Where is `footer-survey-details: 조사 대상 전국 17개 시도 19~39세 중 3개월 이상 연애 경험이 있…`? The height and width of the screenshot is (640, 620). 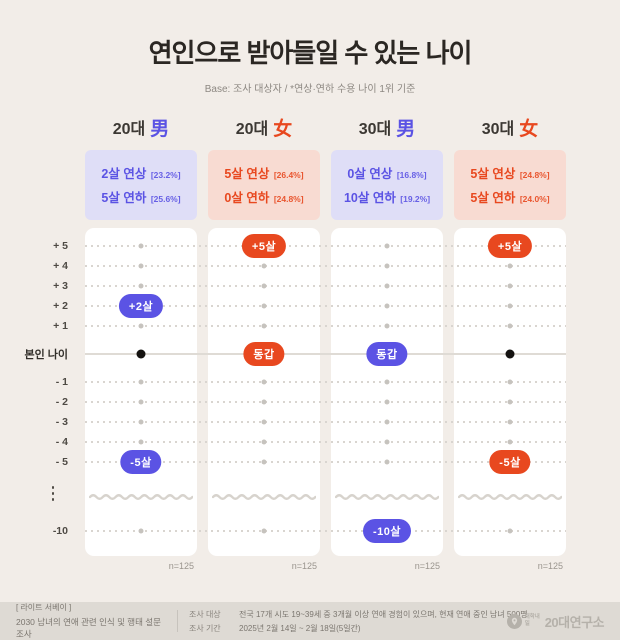 footer-survey-details: 조사 대상 전국 17개 시도 19~39세 중 3개월 이상 연애 경험이 있… is located at coordinates (358, 621).